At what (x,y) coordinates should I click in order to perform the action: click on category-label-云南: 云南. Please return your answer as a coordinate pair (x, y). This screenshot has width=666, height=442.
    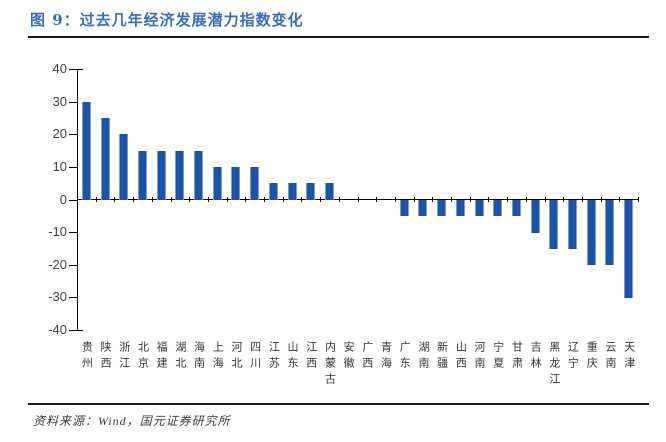
    Looking at the image, I should click on (609, 357).